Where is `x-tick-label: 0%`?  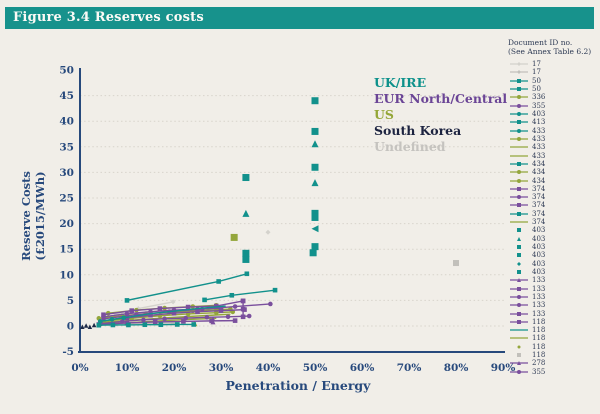
x-tick-label: 0% is located at coordinates (79, 368).